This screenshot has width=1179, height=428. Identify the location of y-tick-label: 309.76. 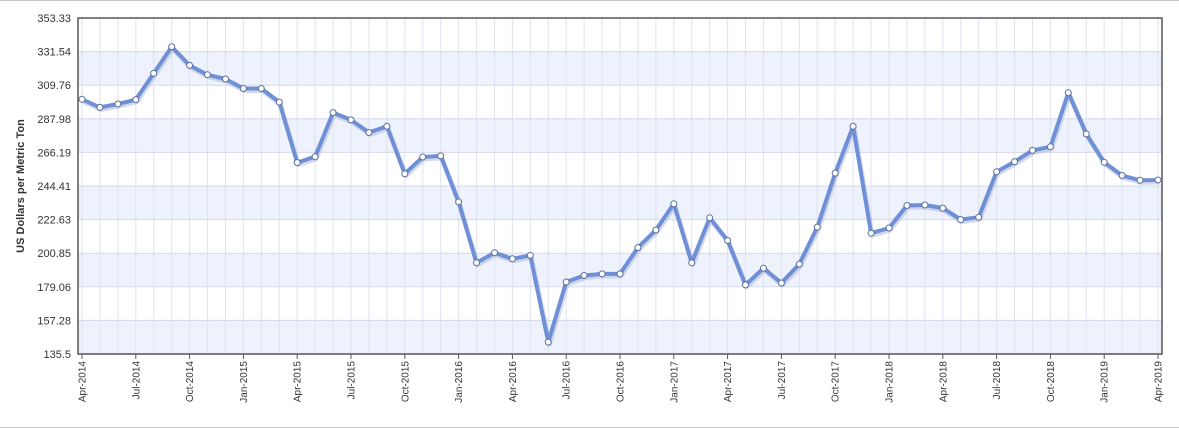
(54, 86).